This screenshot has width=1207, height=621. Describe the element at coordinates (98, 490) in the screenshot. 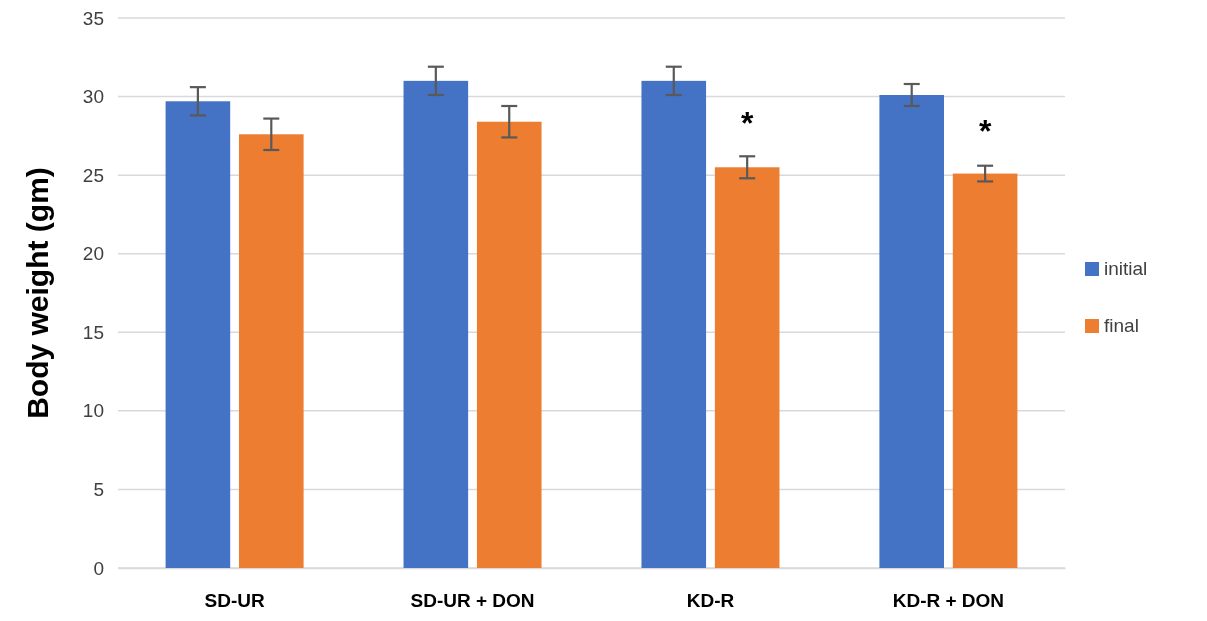

I see `y-tick-label: 5` at that location.